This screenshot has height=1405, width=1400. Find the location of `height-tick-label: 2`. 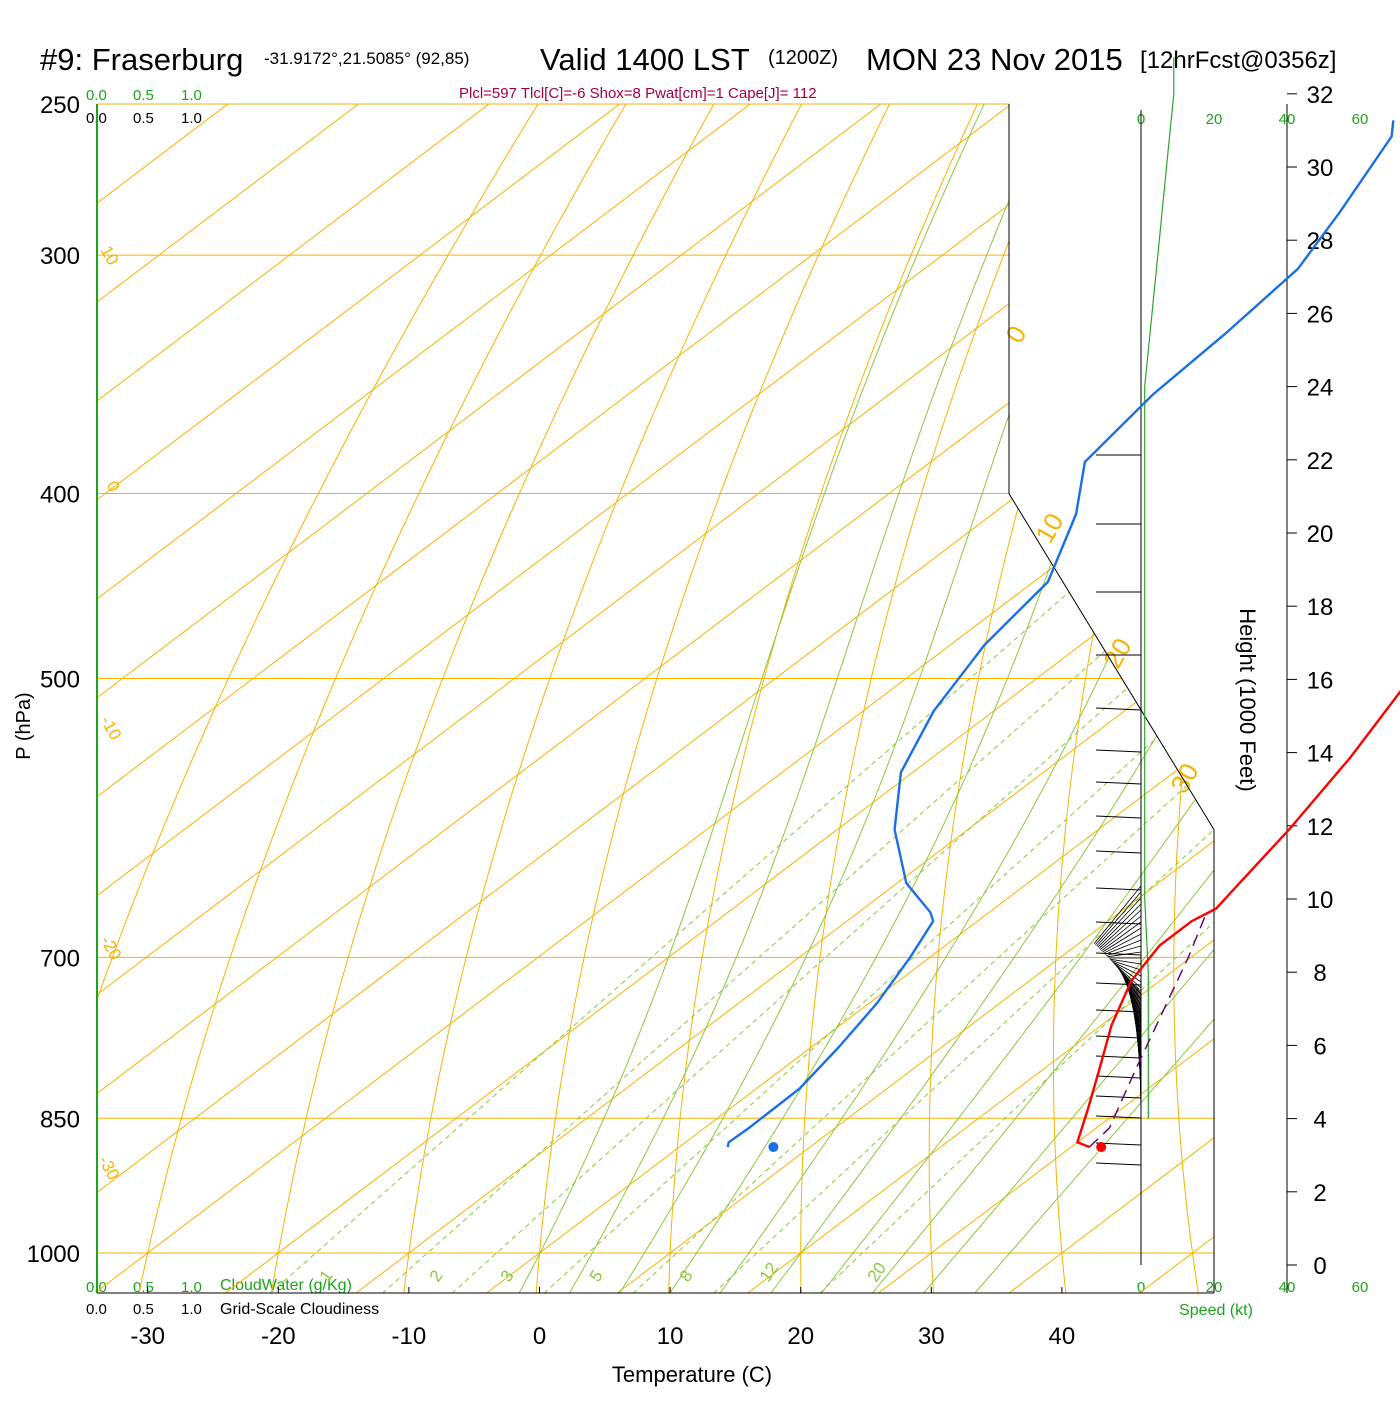

height-tick-label: 2 is located at coordinates (1319, 1193).